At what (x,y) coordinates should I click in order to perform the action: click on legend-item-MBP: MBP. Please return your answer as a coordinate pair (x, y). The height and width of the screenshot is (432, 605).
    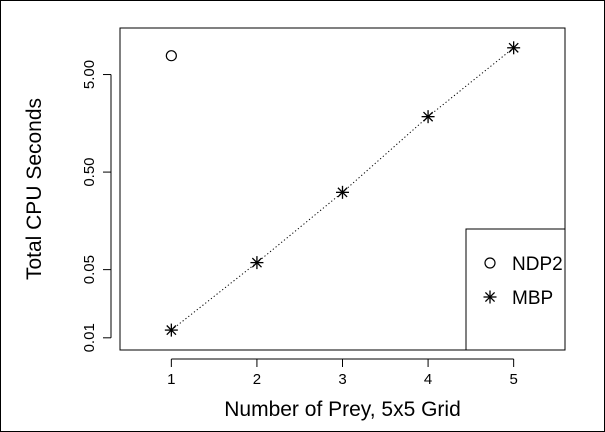
    Looking at the image, I should click on (518, 298).